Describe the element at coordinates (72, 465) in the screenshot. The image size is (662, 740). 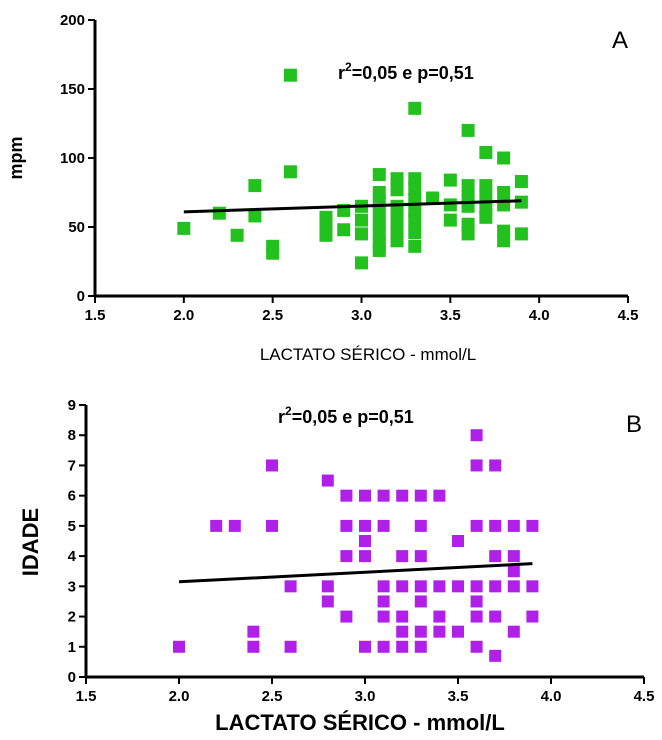
I see `chart-b-y-tick-label: 7` at that location.